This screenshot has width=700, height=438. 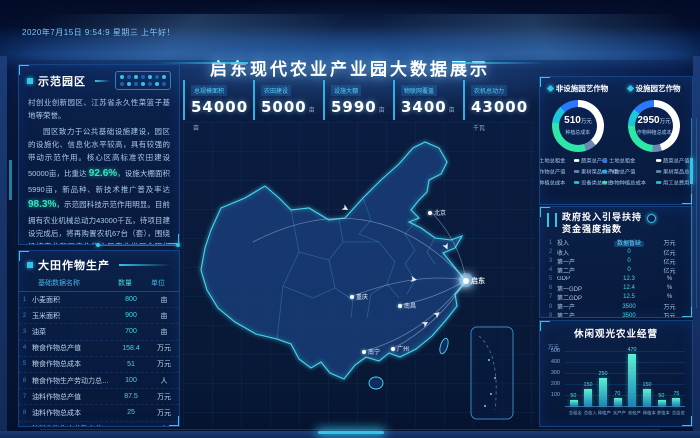 I want to click on diamond-bullet-icon, so click(x=630, y=88).